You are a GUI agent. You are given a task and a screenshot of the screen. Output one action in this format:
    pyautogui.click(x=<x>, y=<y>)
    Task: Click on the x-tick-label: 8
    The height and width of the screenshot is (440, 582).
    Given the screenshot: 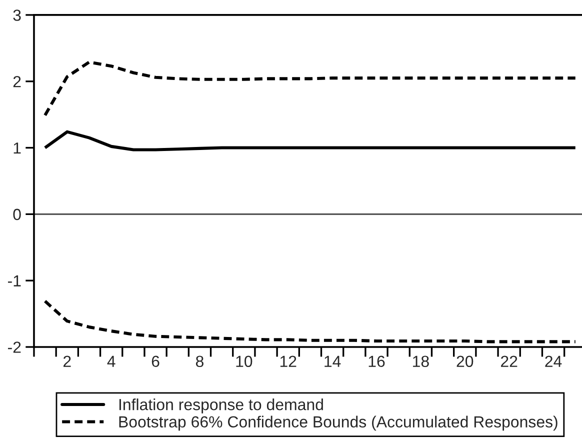 What is the action you would take?
    pyautogui.click(x=200, y=362)
    